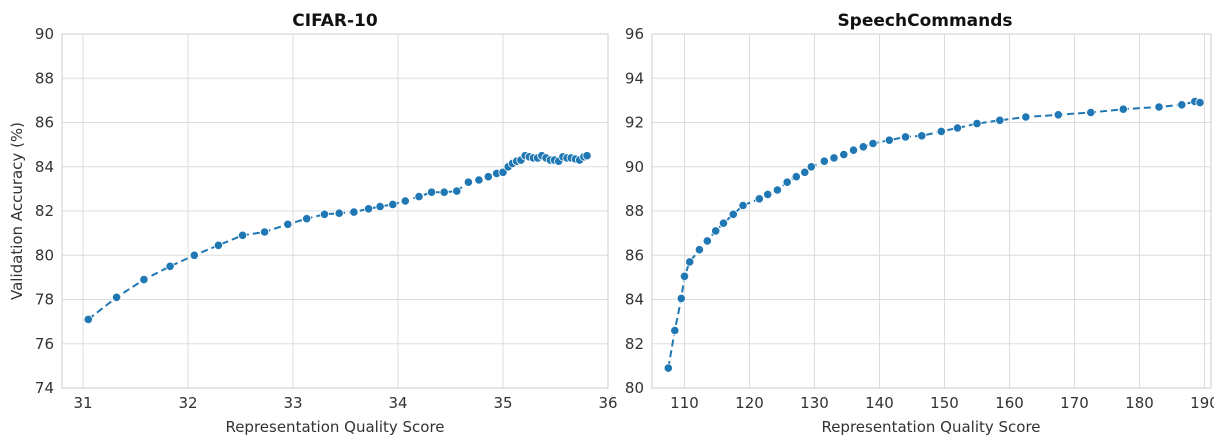 This screenshot has width=1214, height=437. Describe the element at coordinates (634, 34) in the screenshot. I see `y-tick-label: 96` at that location.